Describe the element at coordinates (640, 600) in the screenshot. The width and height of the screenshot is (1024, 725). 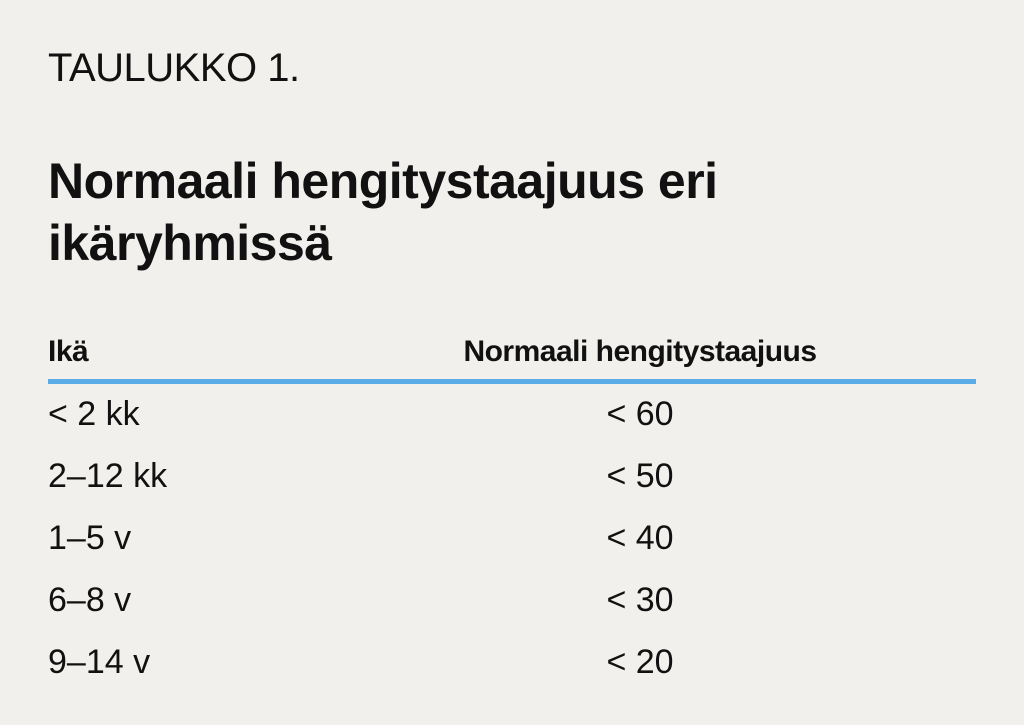
I see `rate-cell: < 30` at that location.